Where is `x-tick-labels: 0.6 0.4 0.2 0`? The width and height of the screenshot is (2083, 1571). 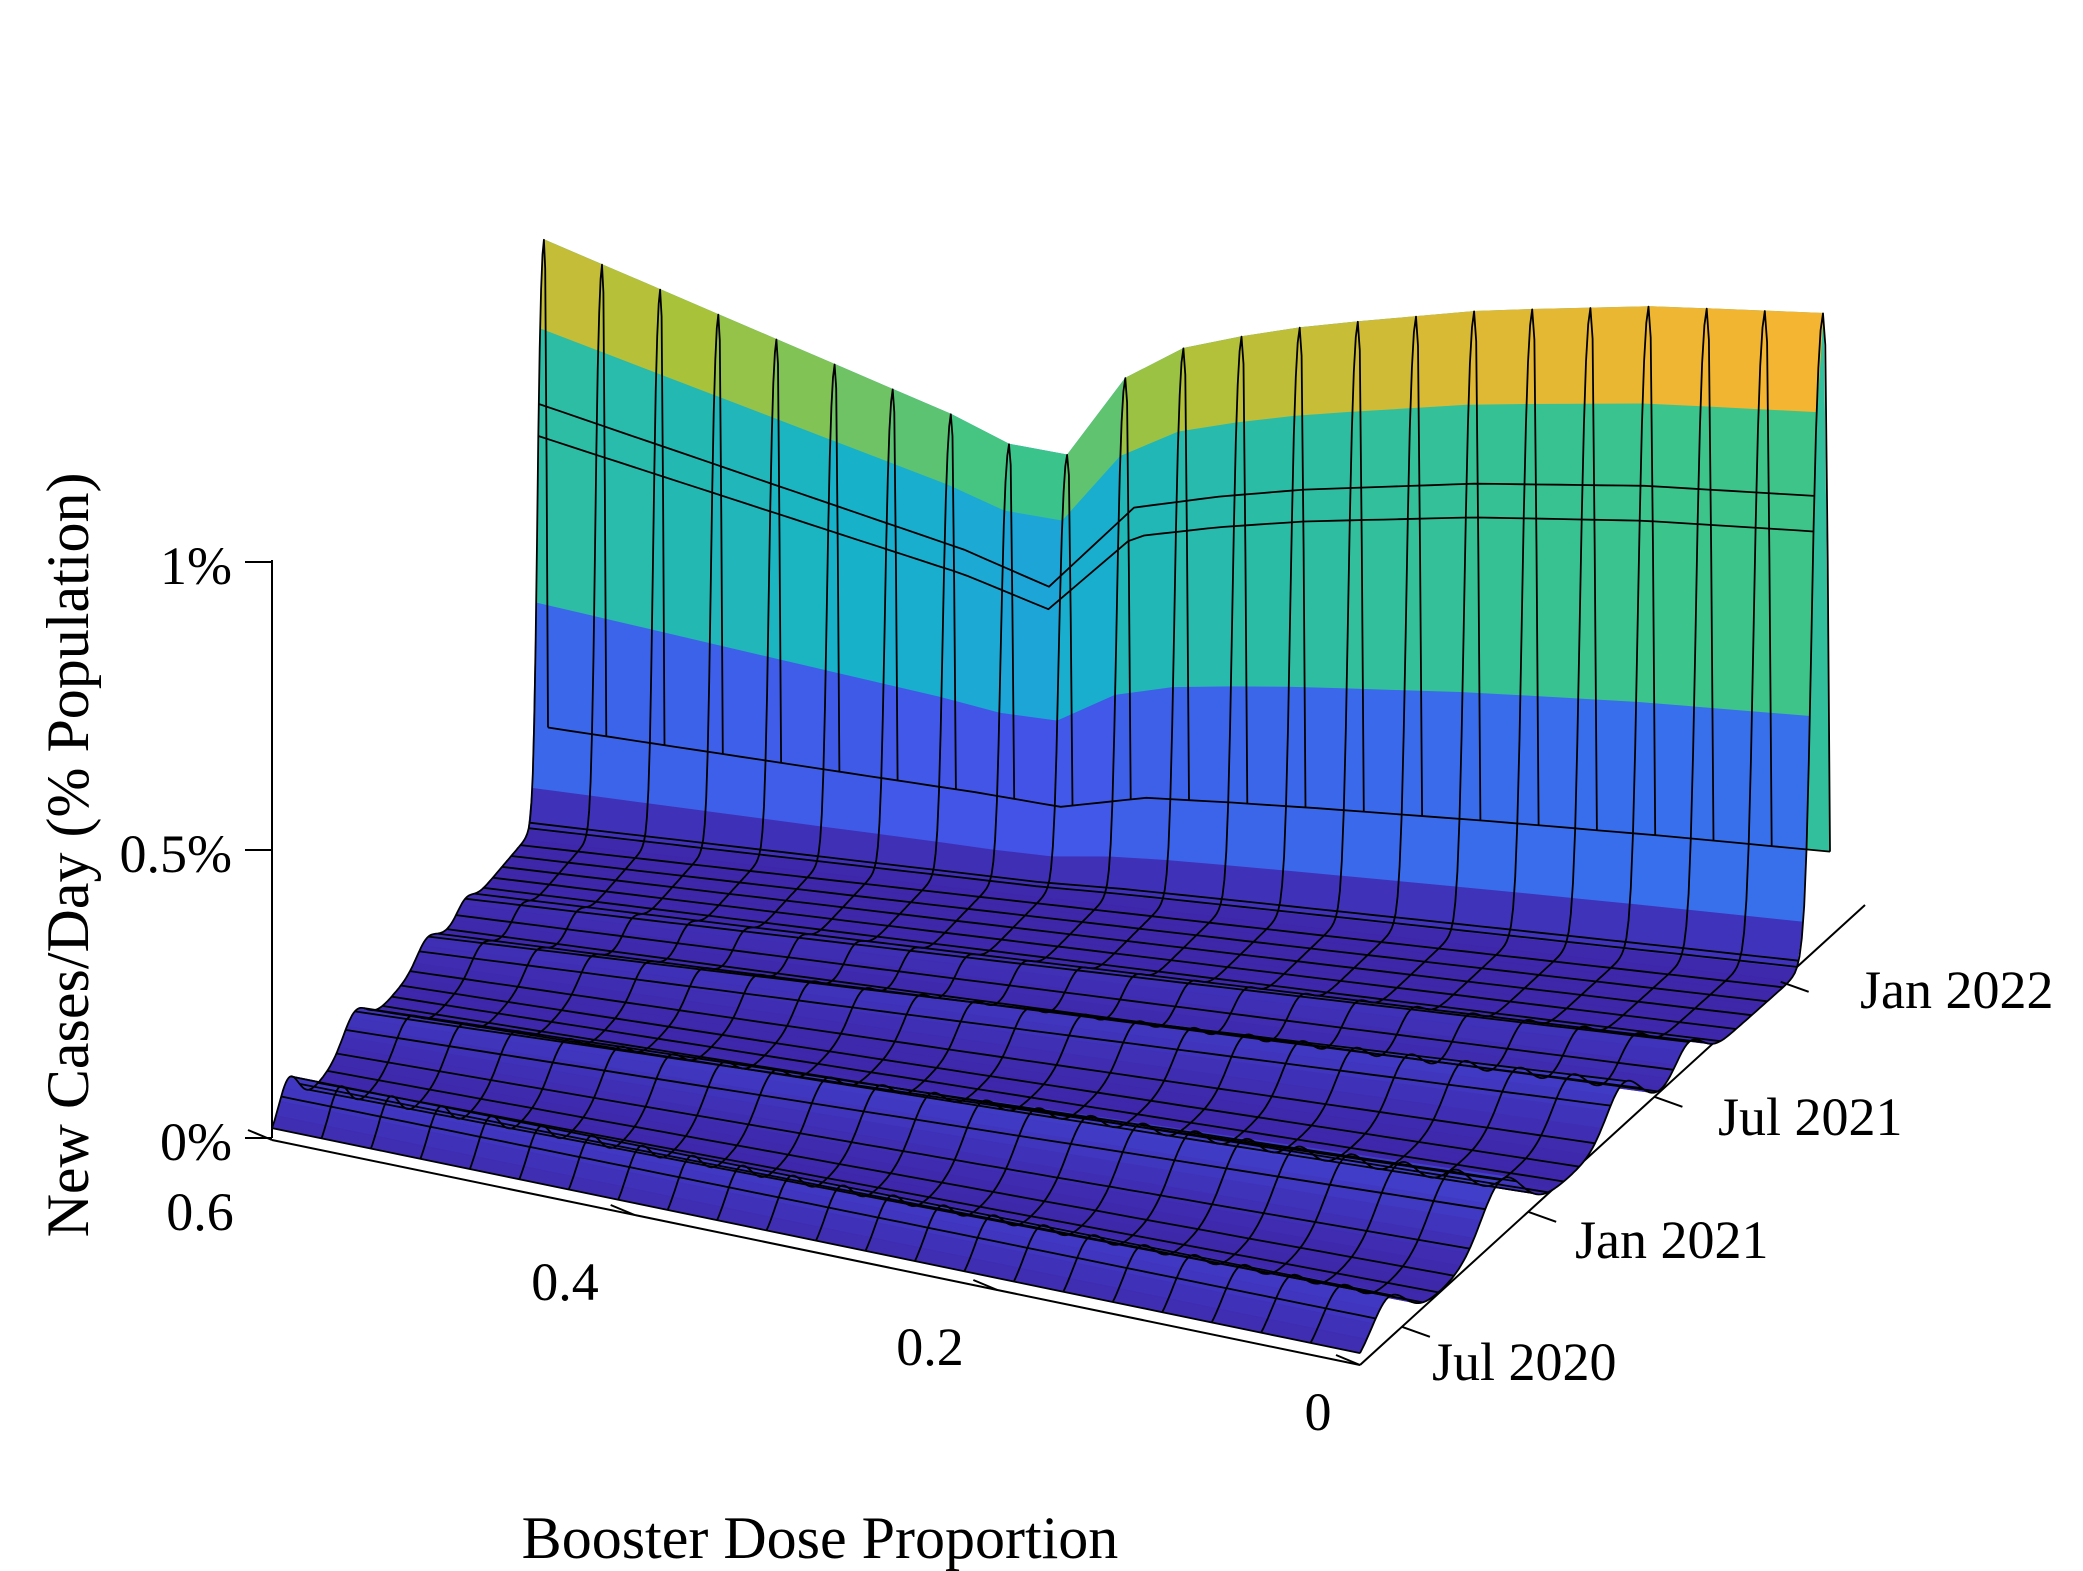
x-tick-labels: 0.6 0.4 0.2 0 is located at coordinates (748, 1312).